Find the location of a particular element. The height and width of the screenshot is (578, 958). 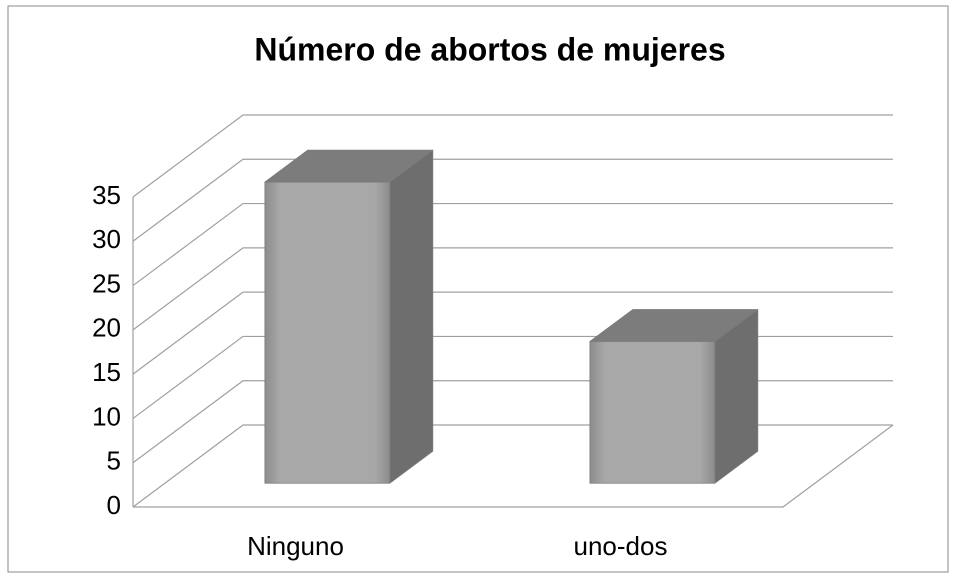

y-tick-label: 20 is located at coordinates (106, 328).